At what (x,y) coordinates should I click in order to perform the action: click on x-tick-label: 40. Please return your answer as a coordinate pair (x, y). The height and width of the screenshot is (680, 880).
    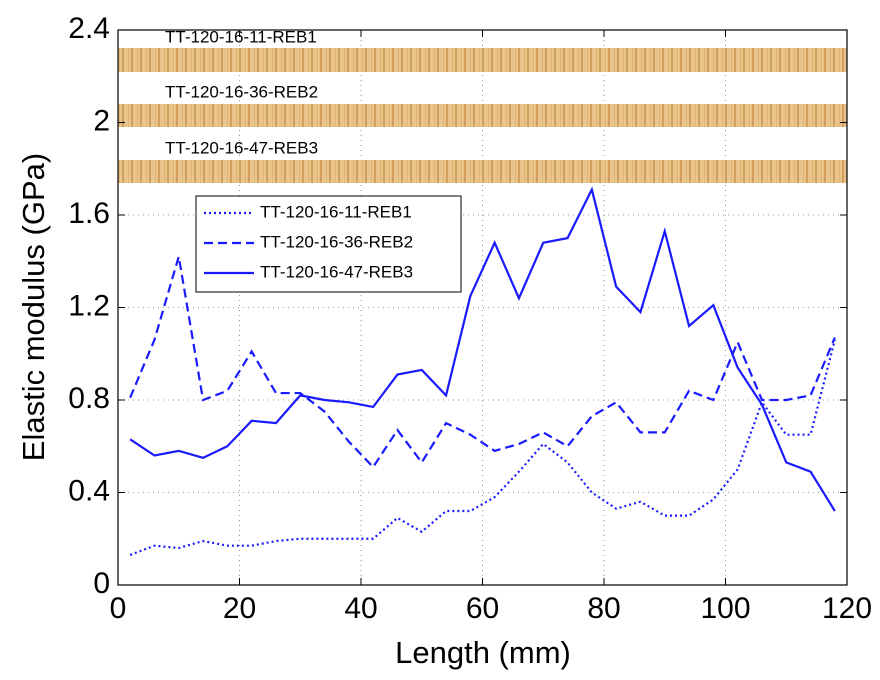
    Looking at the image, I should click on (360, 608).